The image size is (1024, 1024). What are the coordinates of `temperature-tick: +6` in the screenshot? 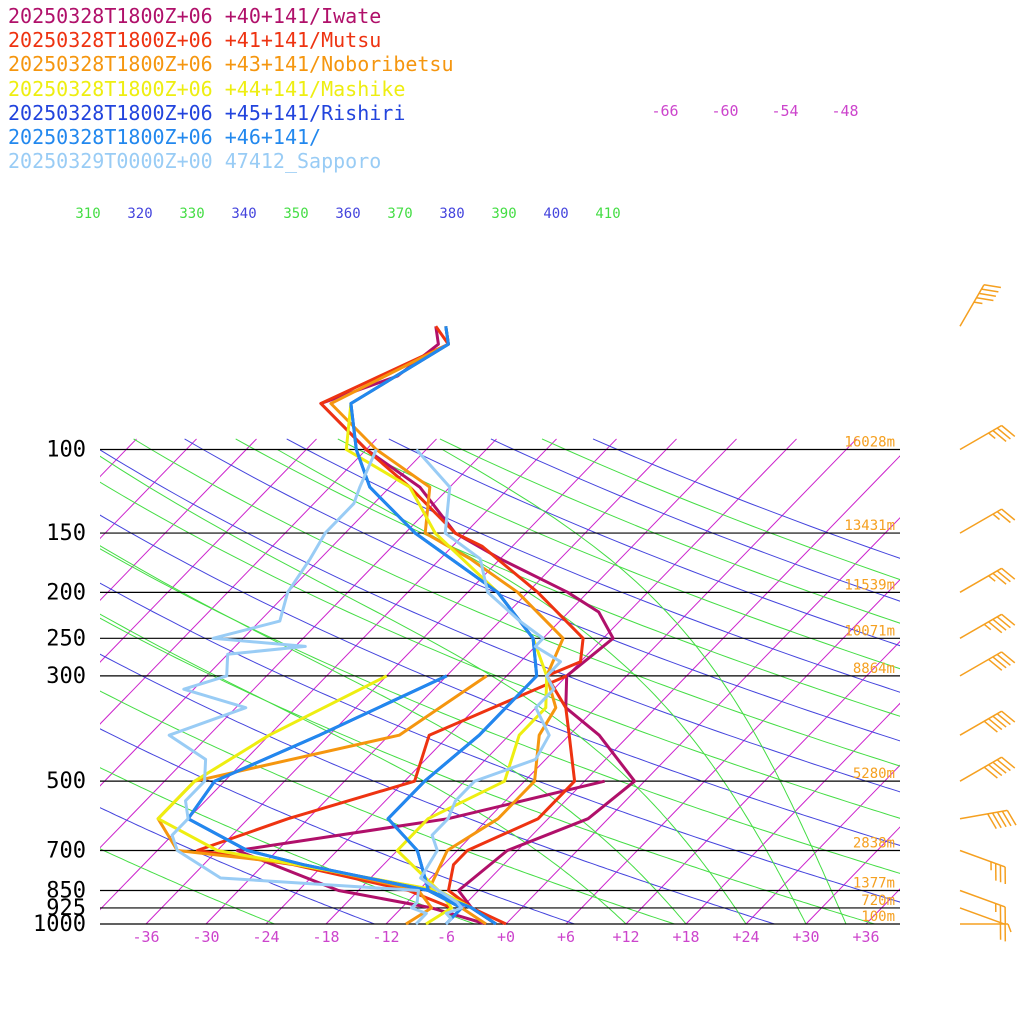 It's located at (566, 937).